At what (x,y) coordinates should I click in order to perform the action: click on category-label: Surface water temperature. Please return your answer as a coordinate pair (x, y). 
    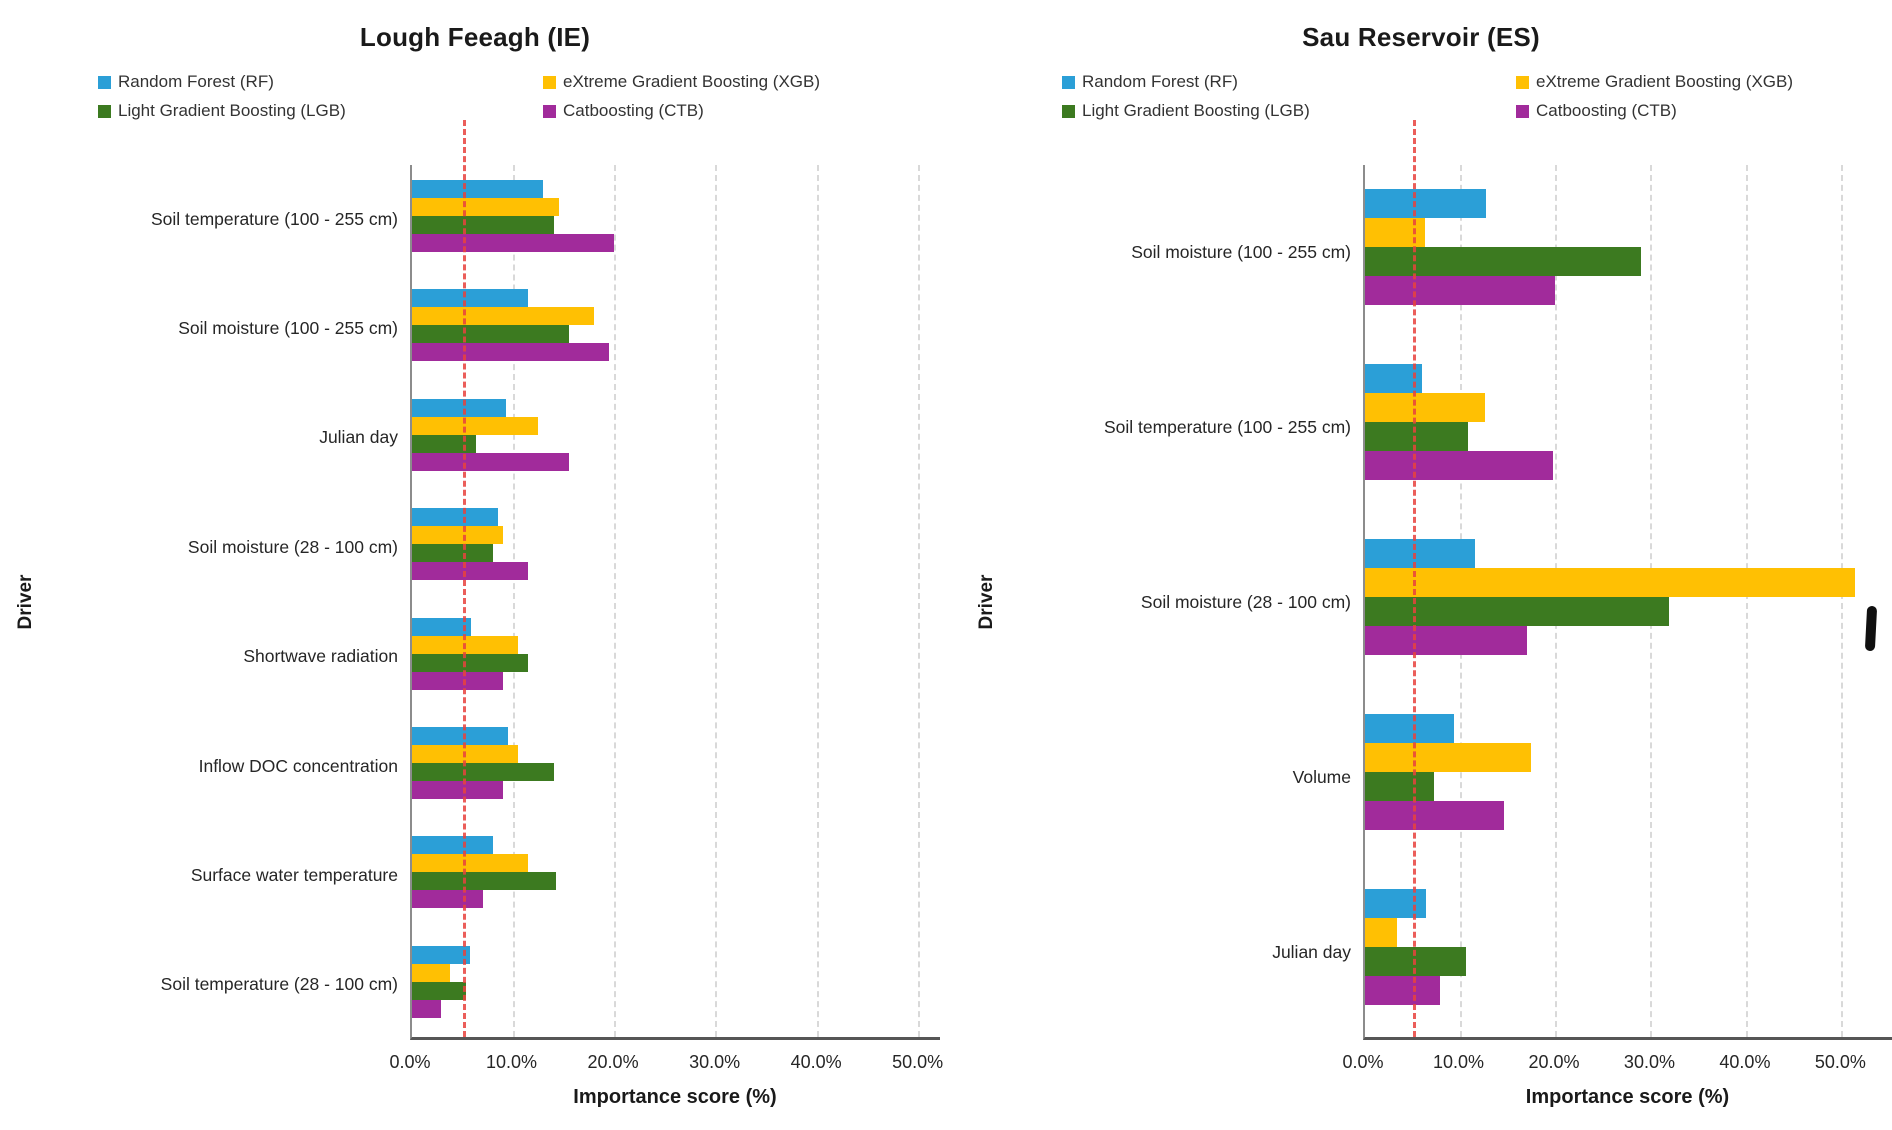
    Looking at the image, I should click on (294, 874).